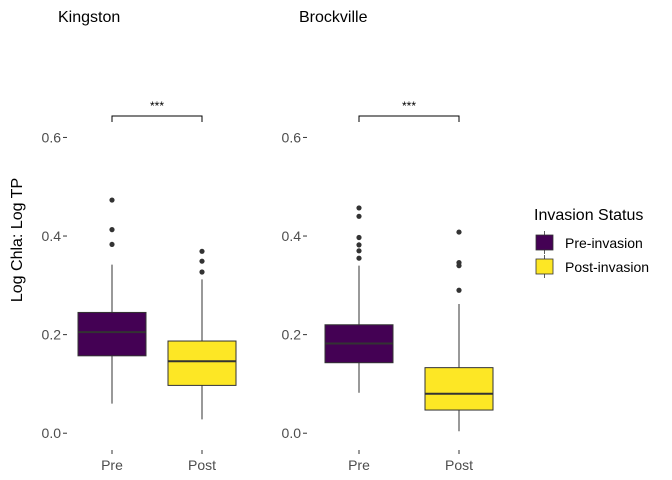 The width and height of the screenshot is (672, 480). I want to click on panel-title: Brockville, so click(333, 17).